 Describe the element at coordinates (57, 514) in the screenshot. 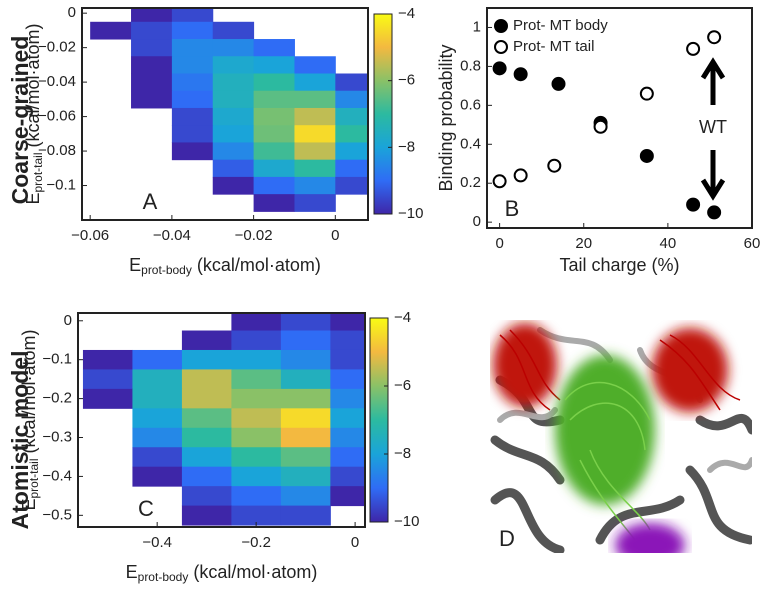

I see `y-tick-label: −0.5` at that location.